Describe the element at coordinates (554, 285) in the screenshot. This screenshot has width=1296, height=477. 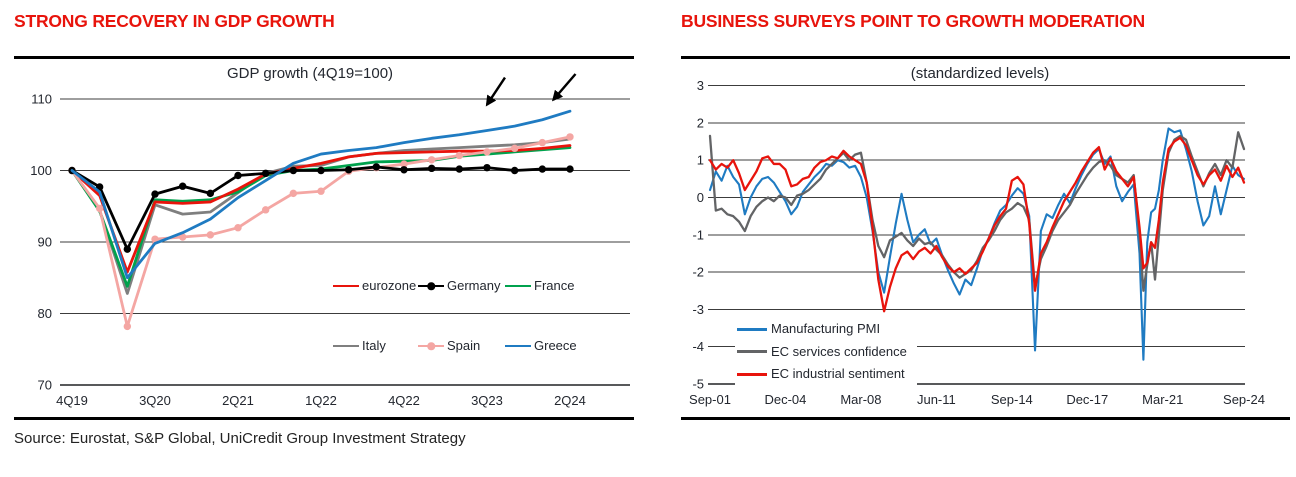
I see `legend-label-france: France` at that location.